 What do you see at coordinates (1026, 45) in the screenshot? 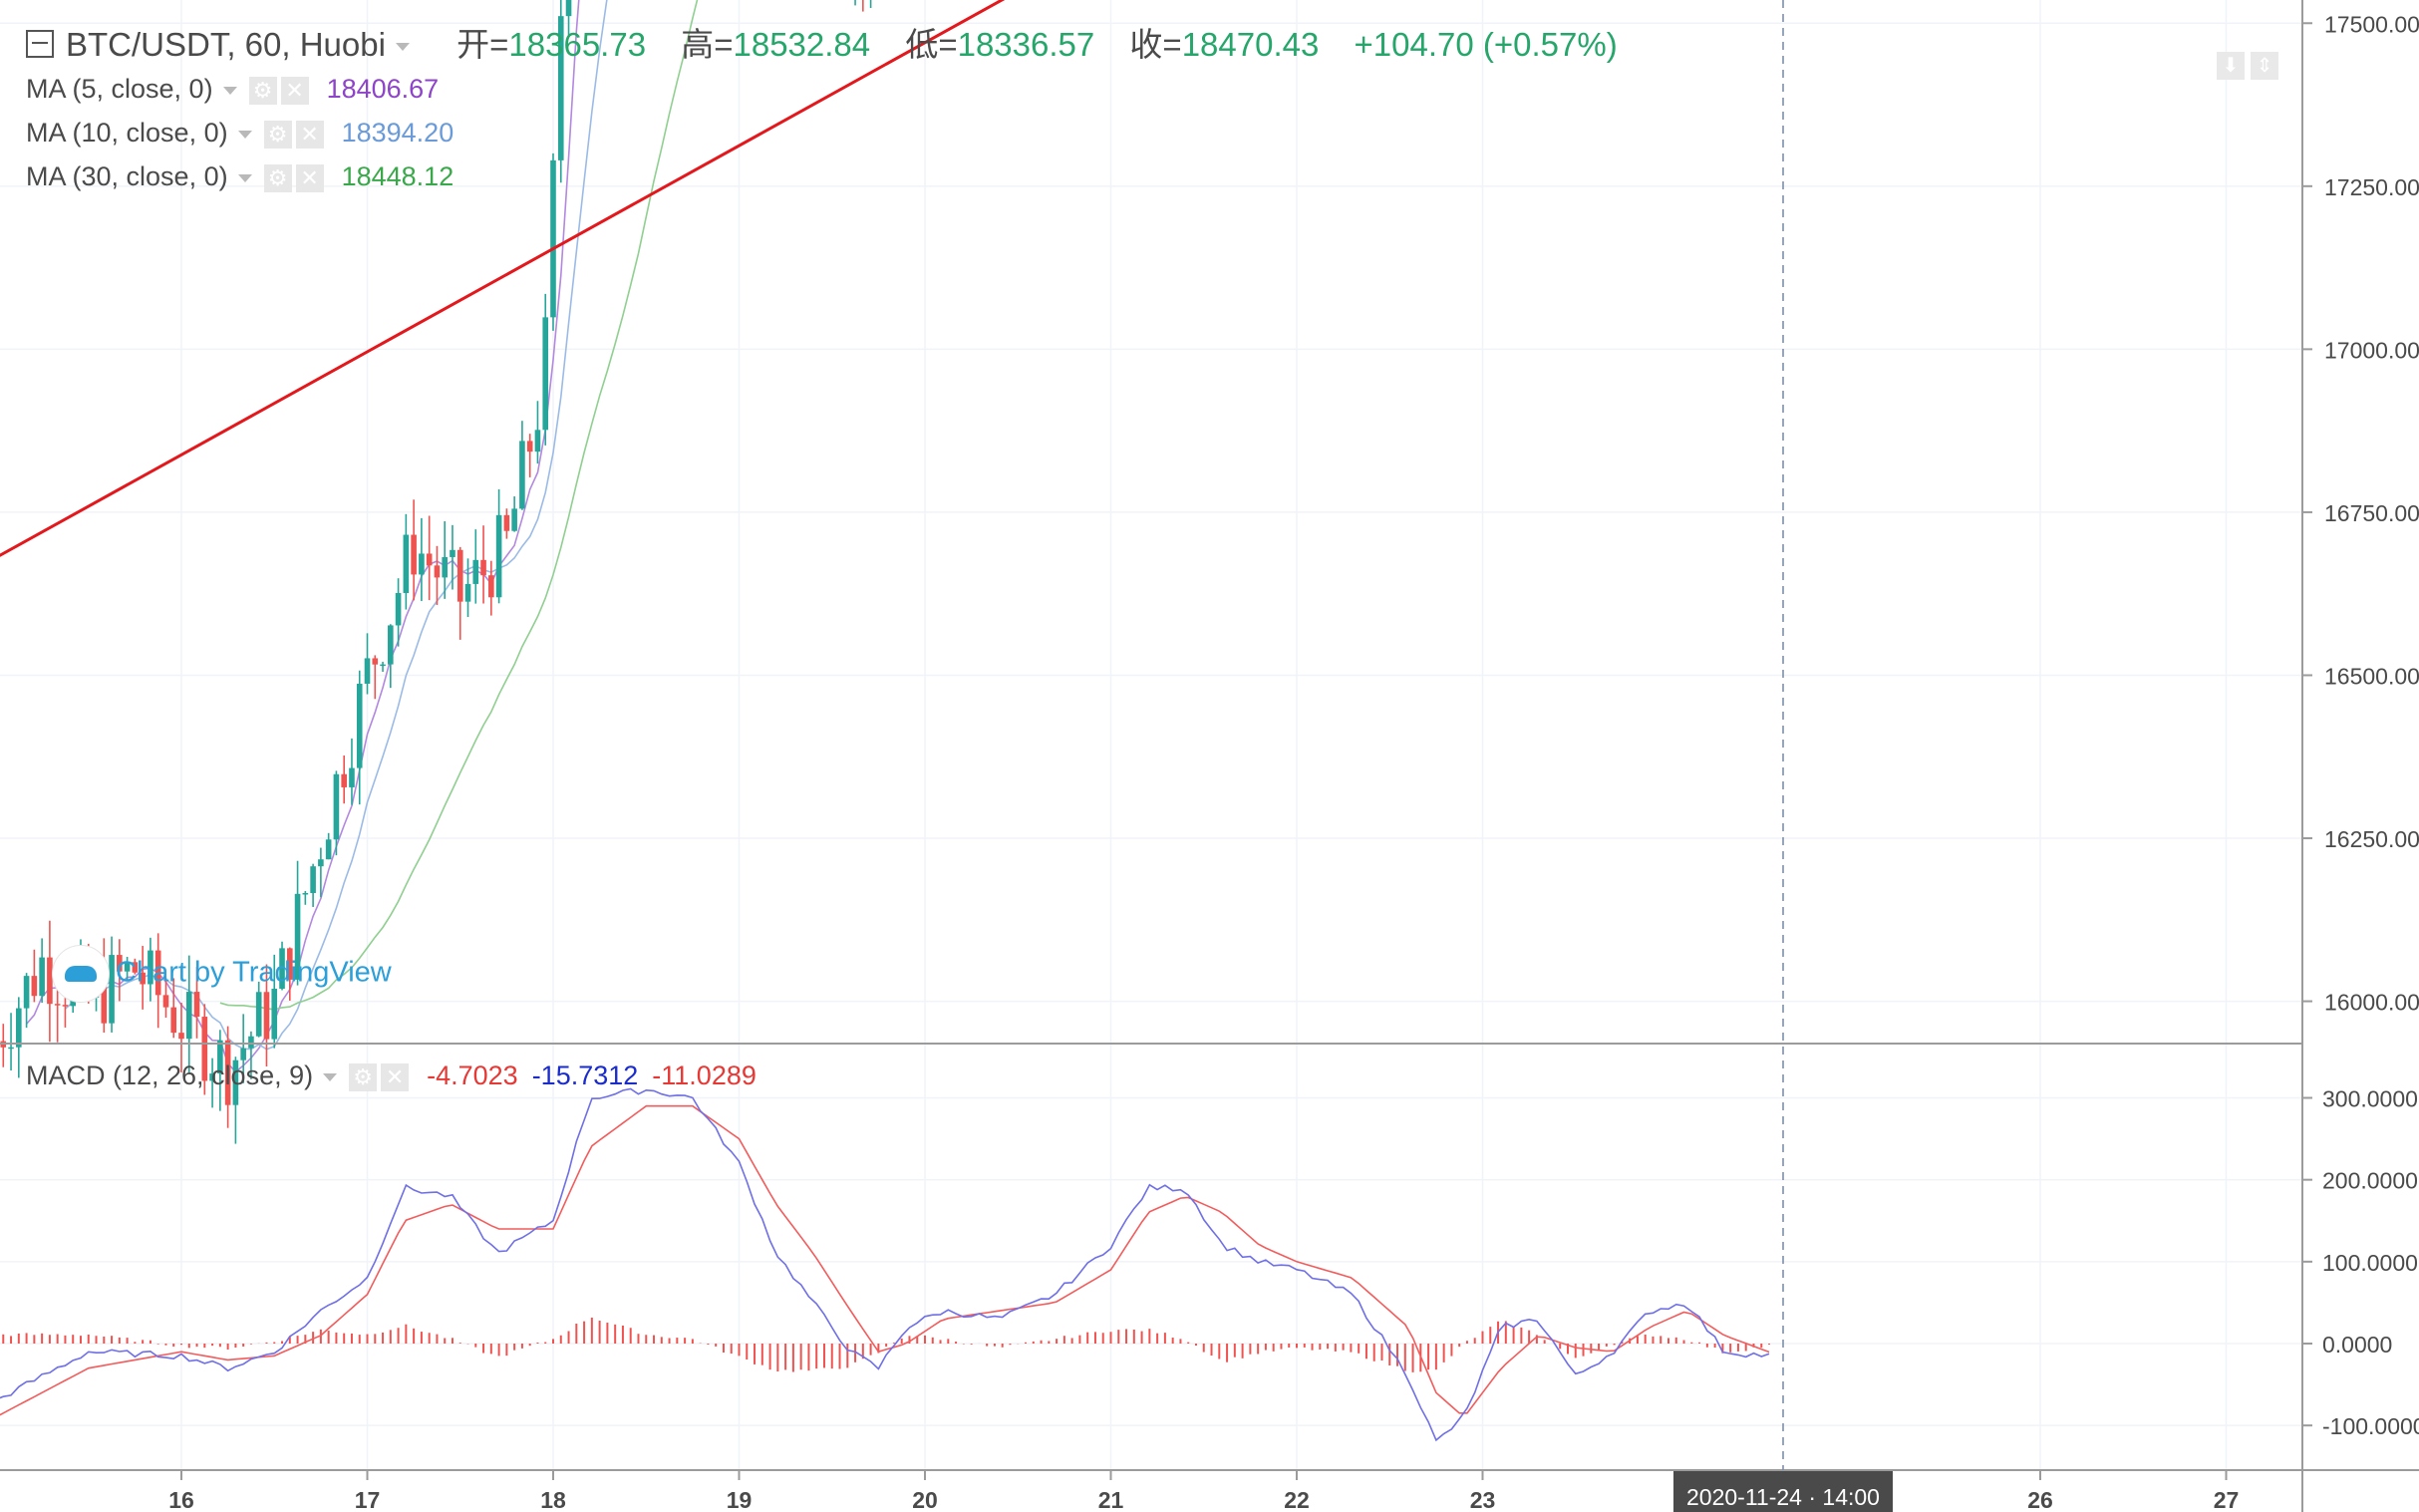
I see `low-value: 18336.57` at bounding box center [1026, 45].